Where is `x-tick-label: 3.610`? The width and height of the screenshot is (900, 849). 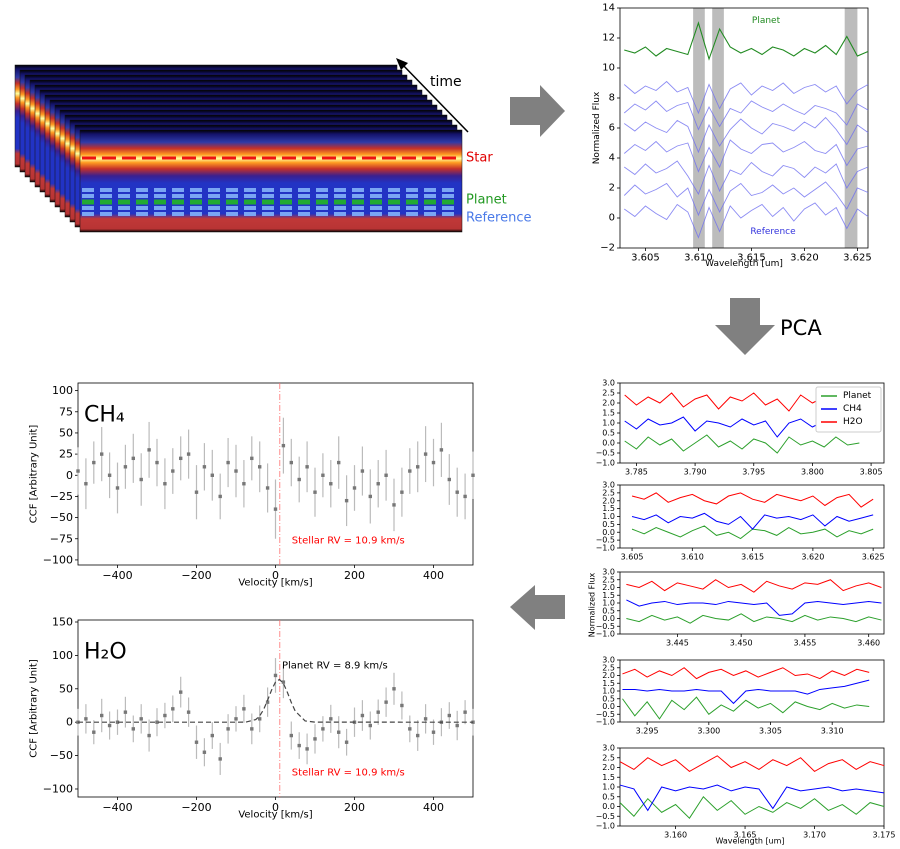 x-tick-label: 3.610 is located at coordinates (698, 258).